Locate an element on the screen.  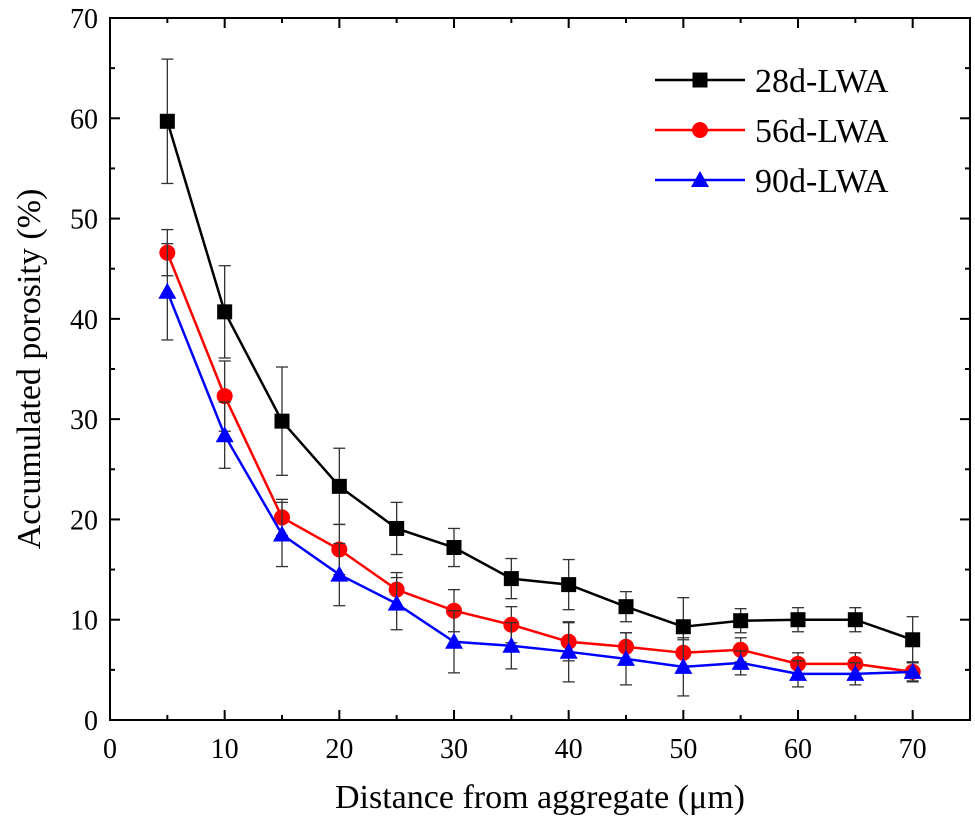
legend-label: 28d-LWA is located at coordinates (822, 81).